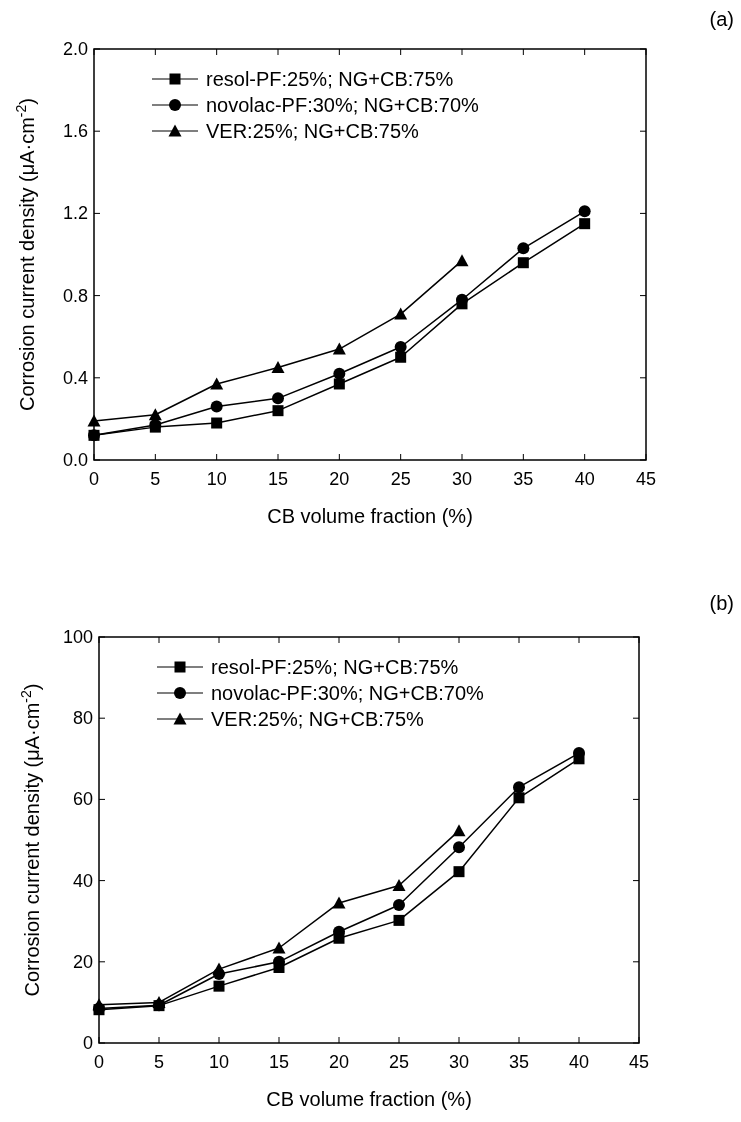  I want to click on text: (a), so click(721, 19).